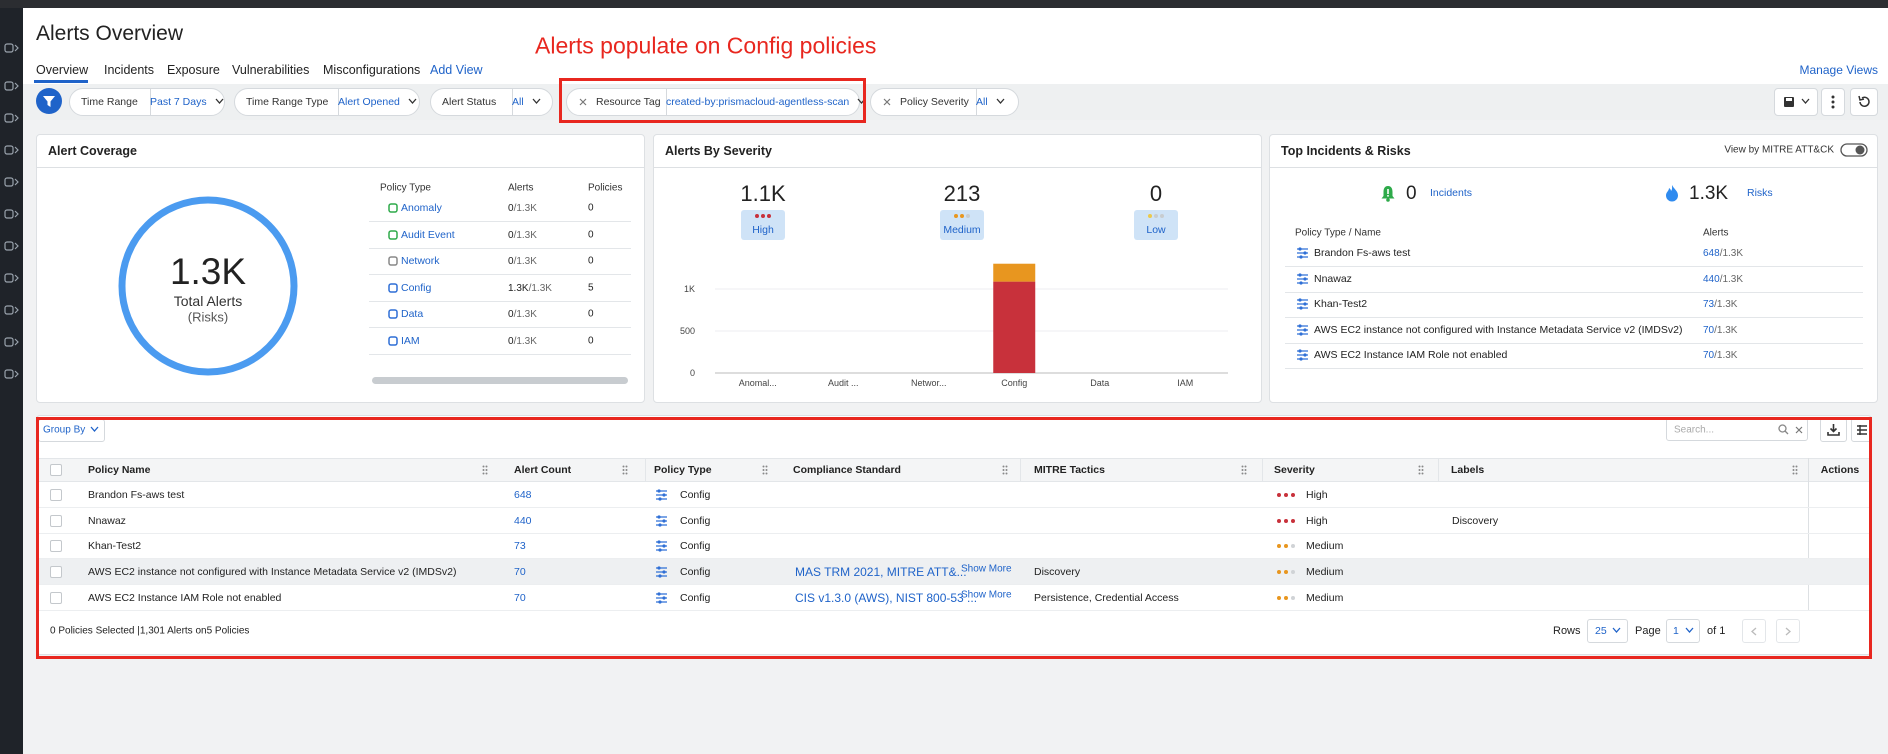 Image resolution: width=1888 pixels, height=754 pixels. I want to click on column-header: Severity, so click(1294, 470).